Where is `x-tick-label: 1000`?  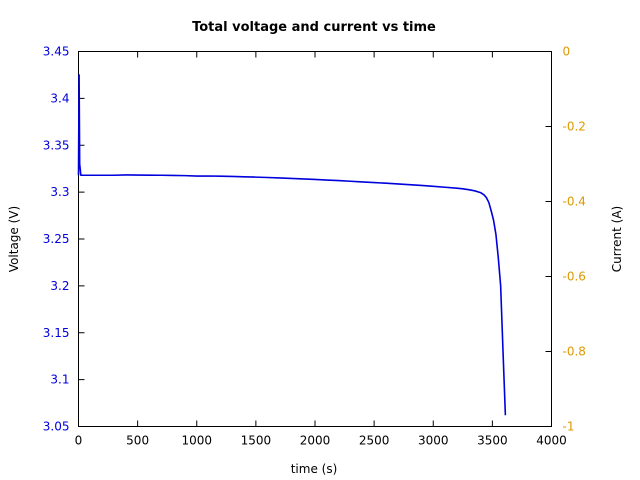 x-tick-label: 1000 is located at coordinates (196, 441).